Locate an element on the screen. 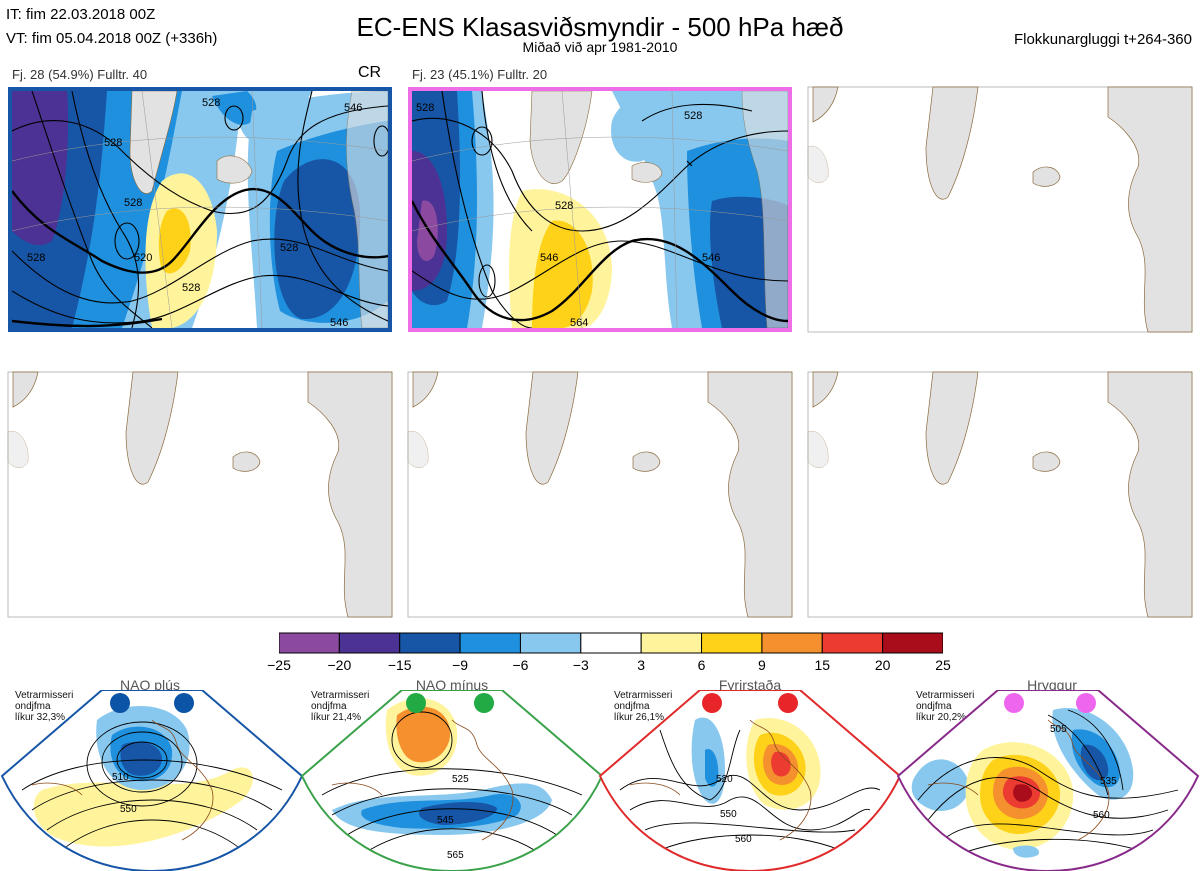 The width and height of the screenshot is (1200, 871). contour-label: 535 is located at coordinates (1108, 781).